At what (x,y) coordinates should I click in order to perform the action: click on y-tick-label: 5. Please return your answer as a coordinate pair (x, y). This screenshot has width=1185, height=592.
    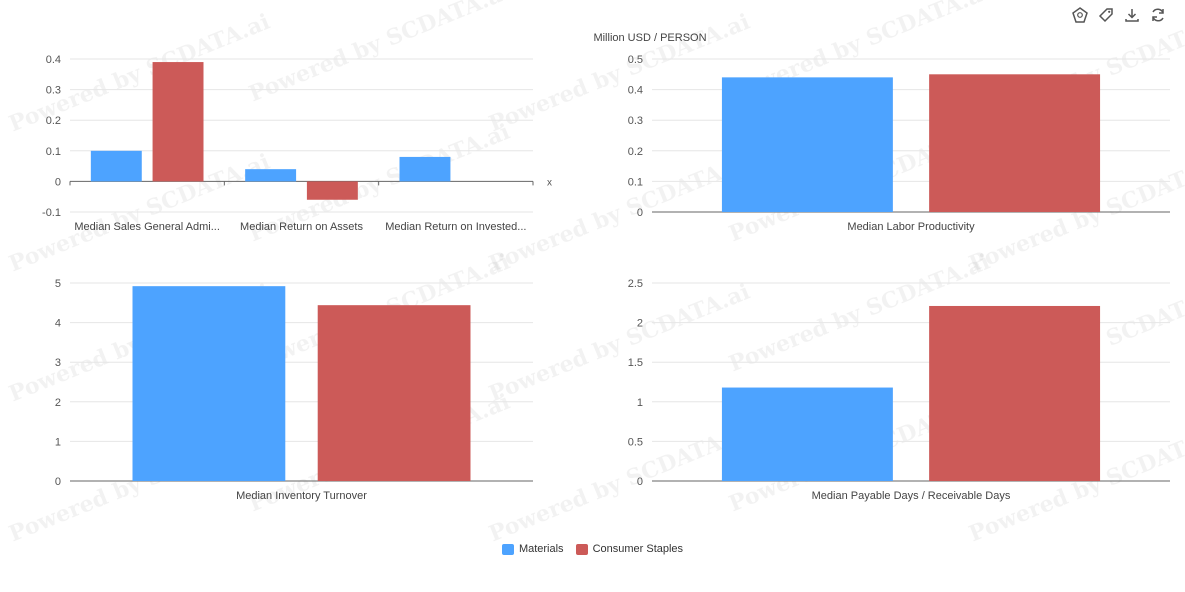
    Looking at the image, I should click on (58, 284).